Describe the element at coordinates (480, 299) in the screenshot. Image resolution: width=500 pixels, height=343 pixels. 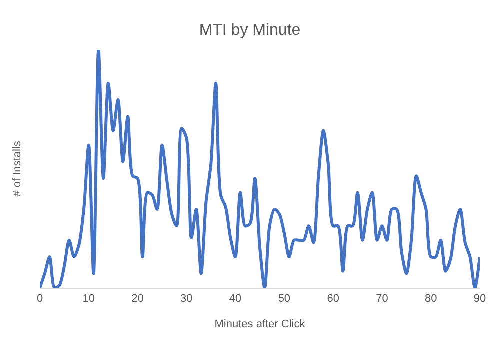
I see `x-tick-label: 90` at that location.